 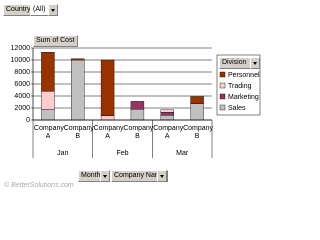 I want to click on y-tick-label: 10000, so click(x=21, y=60).